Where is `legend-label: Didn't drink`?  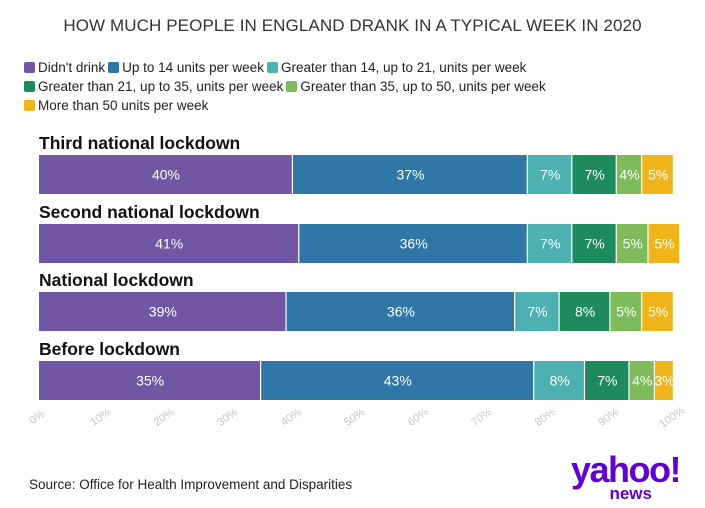 legend-label: Didn't drink is located at coordinates (72, 67).